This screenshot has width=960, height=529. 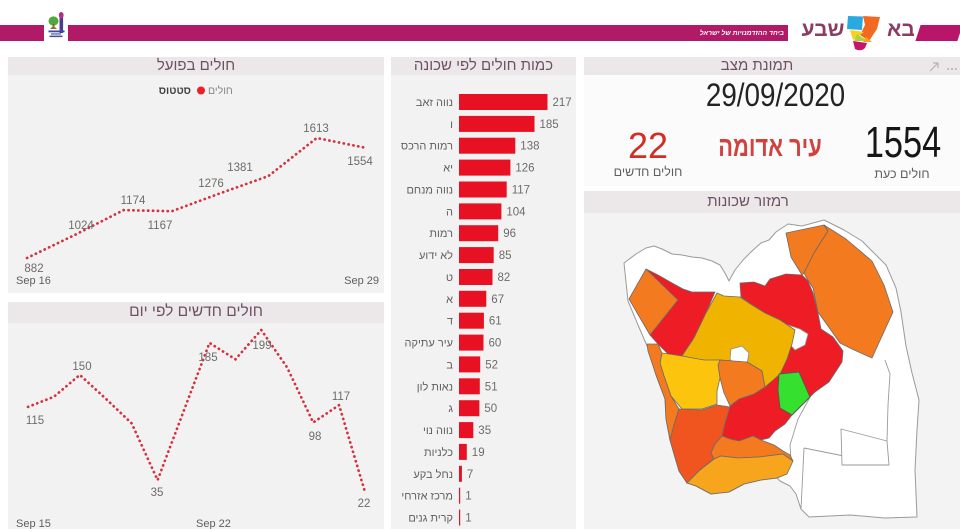 What do you see at coordinates (81, 226) in the screenshot?
I see `svg-text: 1024` at bounding box center [81, 226].